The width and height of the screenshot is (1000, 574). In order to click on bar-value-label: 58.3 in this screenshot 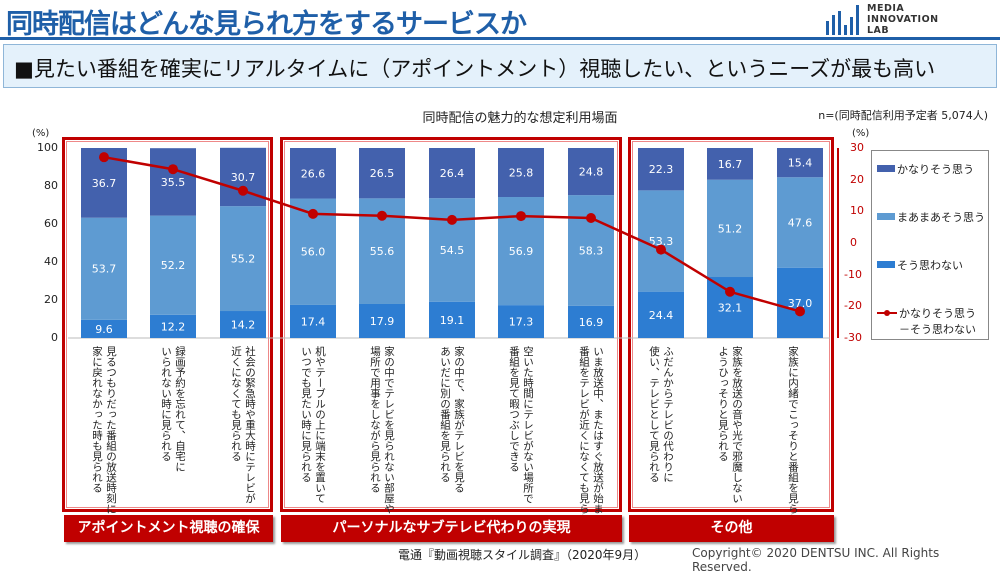, I will do `click(591, 251)`.